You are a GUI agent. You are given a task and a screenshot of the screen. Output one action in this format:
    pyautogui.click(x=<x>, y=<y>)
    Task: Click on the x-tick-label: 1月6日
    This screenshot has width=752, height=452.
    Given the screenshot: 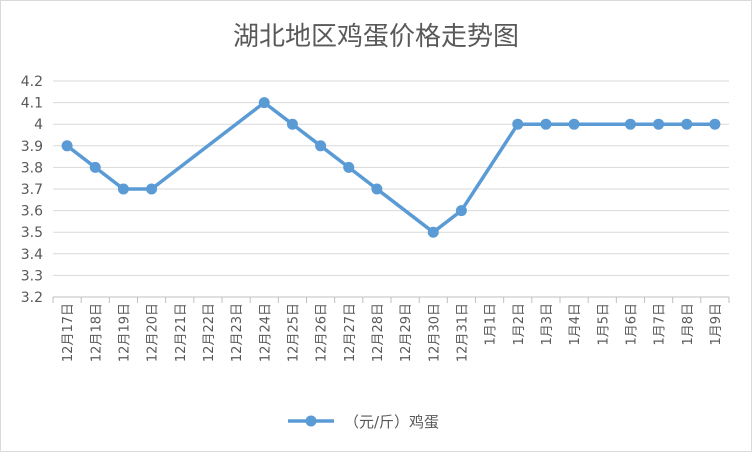 What is the action you would take?
    pyautogui.click(x=631, y=324)
    